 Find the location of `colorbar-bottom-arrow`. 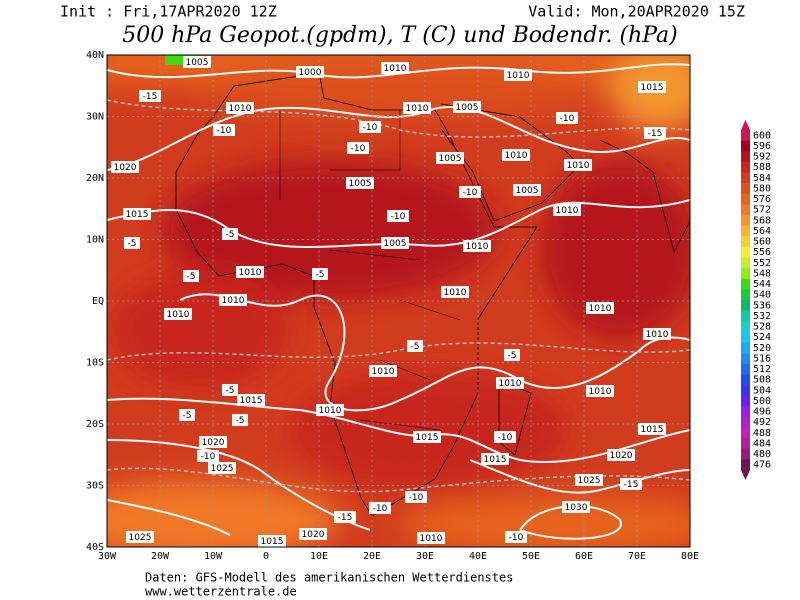

colorbar-bottom-arrow is located at coordinates (745, 475).